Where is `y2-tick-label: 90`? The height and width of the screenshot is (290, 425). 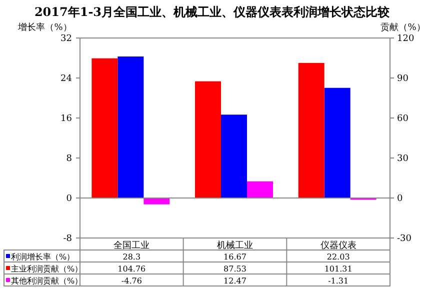
y2-tick-label: 90 is located at coordinates (403, 79).